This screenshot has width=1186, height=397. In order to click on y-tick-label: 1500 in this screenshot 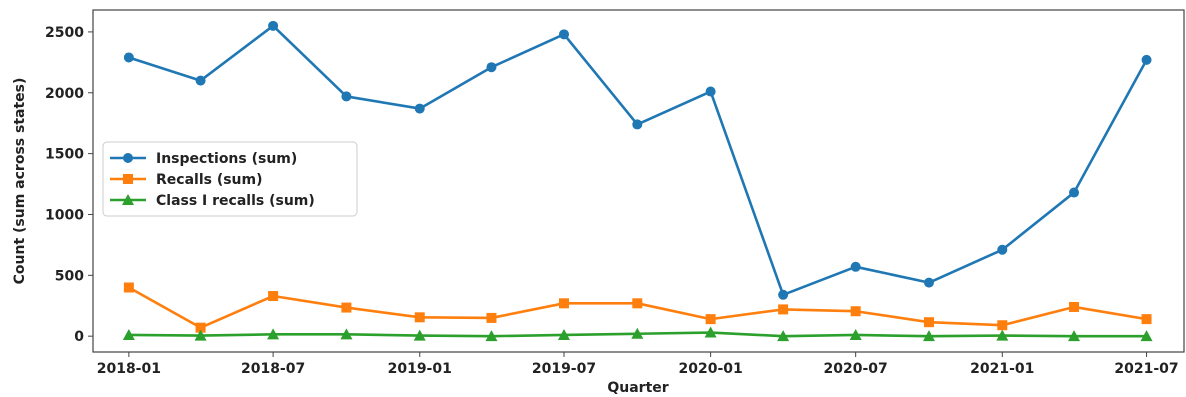, I will do `click(64, 155)`.